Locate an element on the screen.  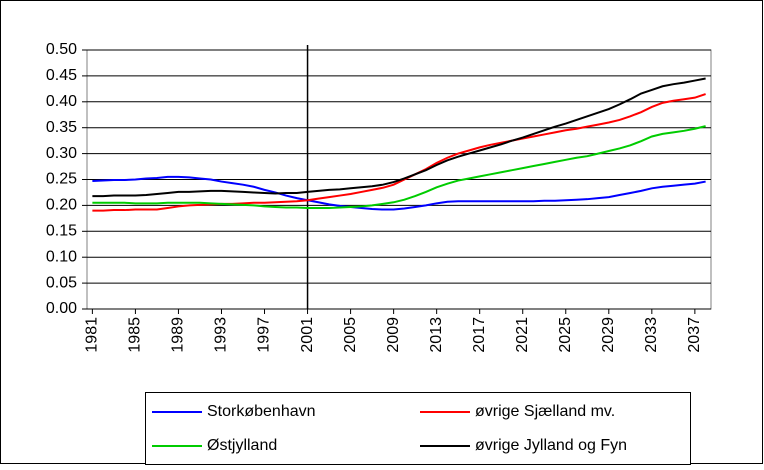
x-tick-label: 1997 is located at coordinates (264, 335).